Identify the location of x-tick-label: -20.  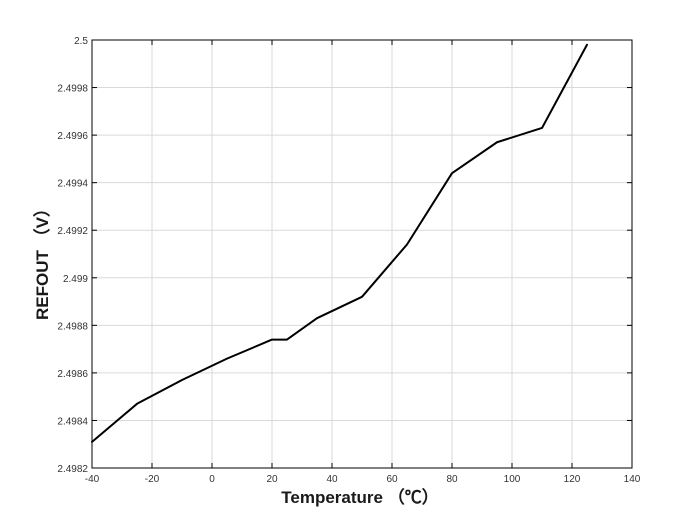
(152, 479).